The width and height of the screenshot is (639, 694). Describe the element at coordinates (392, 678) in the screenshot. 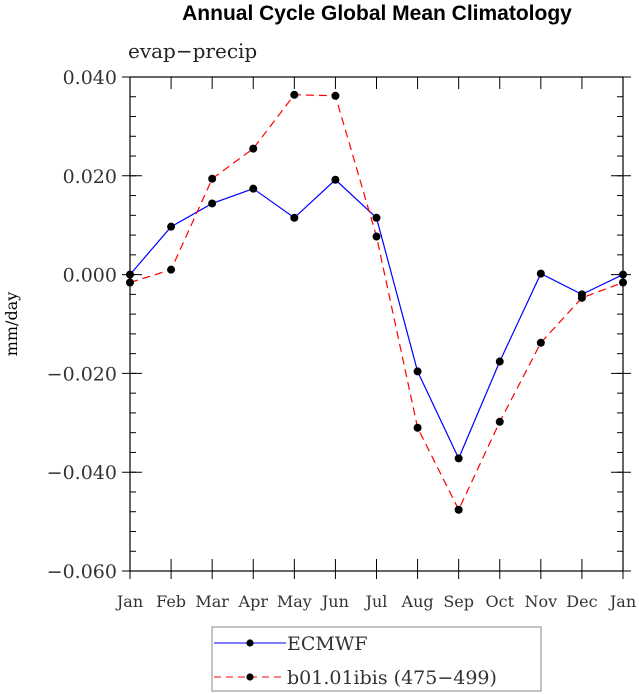

I see `legend-label-b01: b01.01ibis (475−499)` at that location.